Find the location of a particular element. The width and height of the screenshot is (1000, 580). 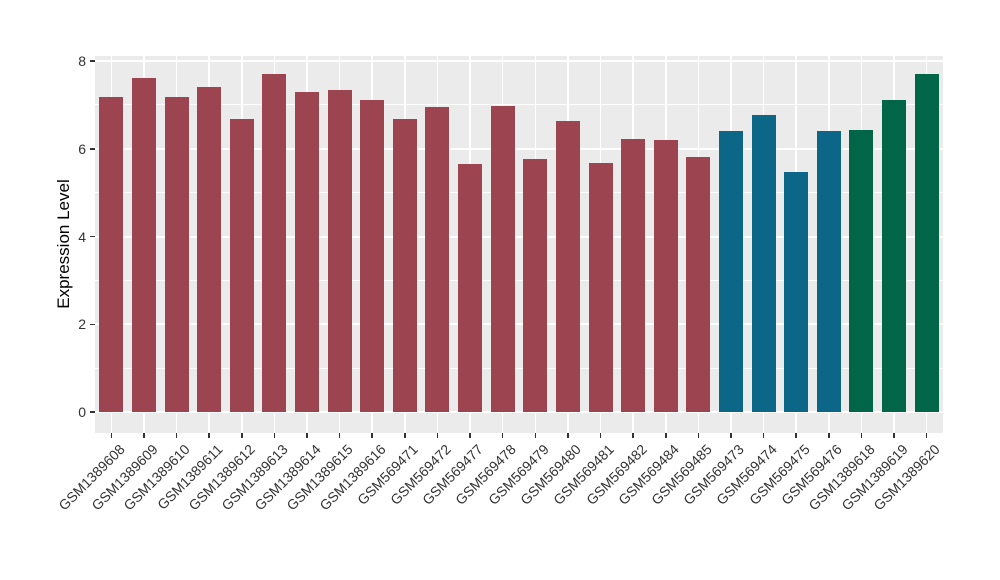

bar-GSM569477 is located at coordinates (470, 288).